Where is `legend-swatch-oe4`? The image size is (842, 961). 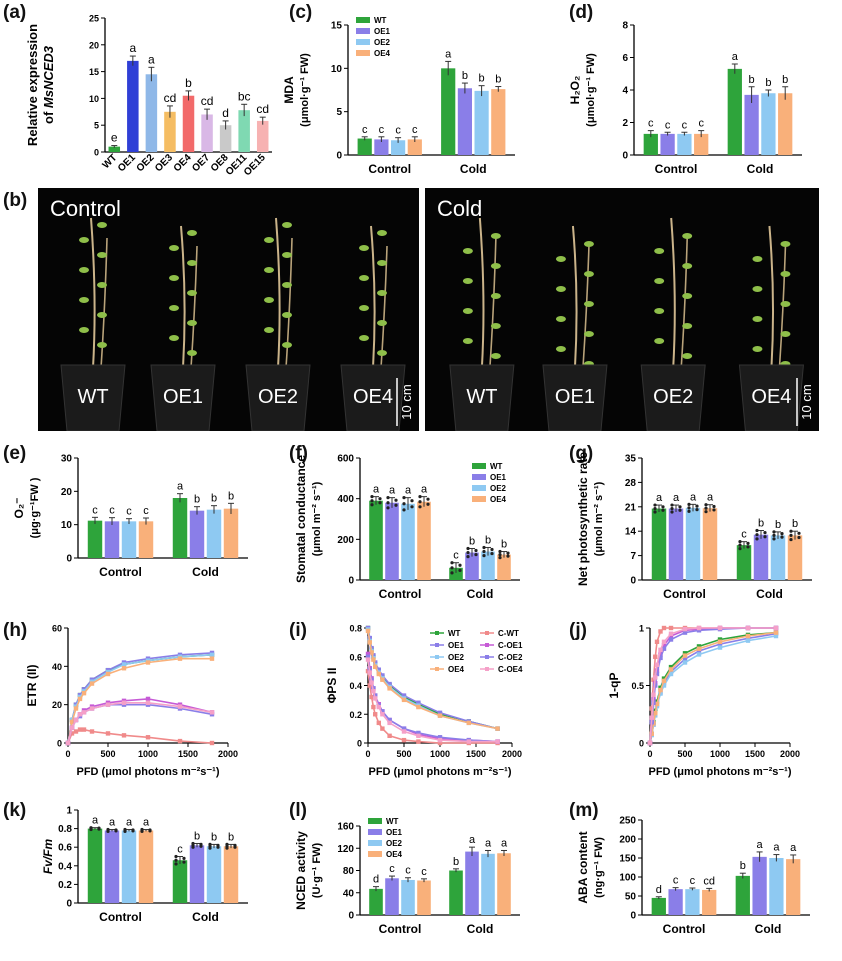 legend-swatch-oe4 is located at coordinates (375, 854).